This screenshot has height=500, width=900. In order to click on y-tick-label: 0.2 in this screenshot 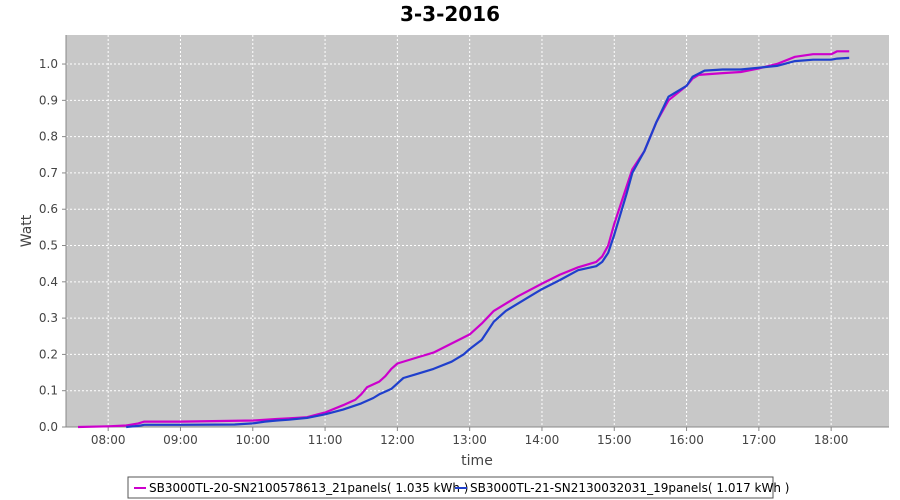, I will do `click(48, 354)`.